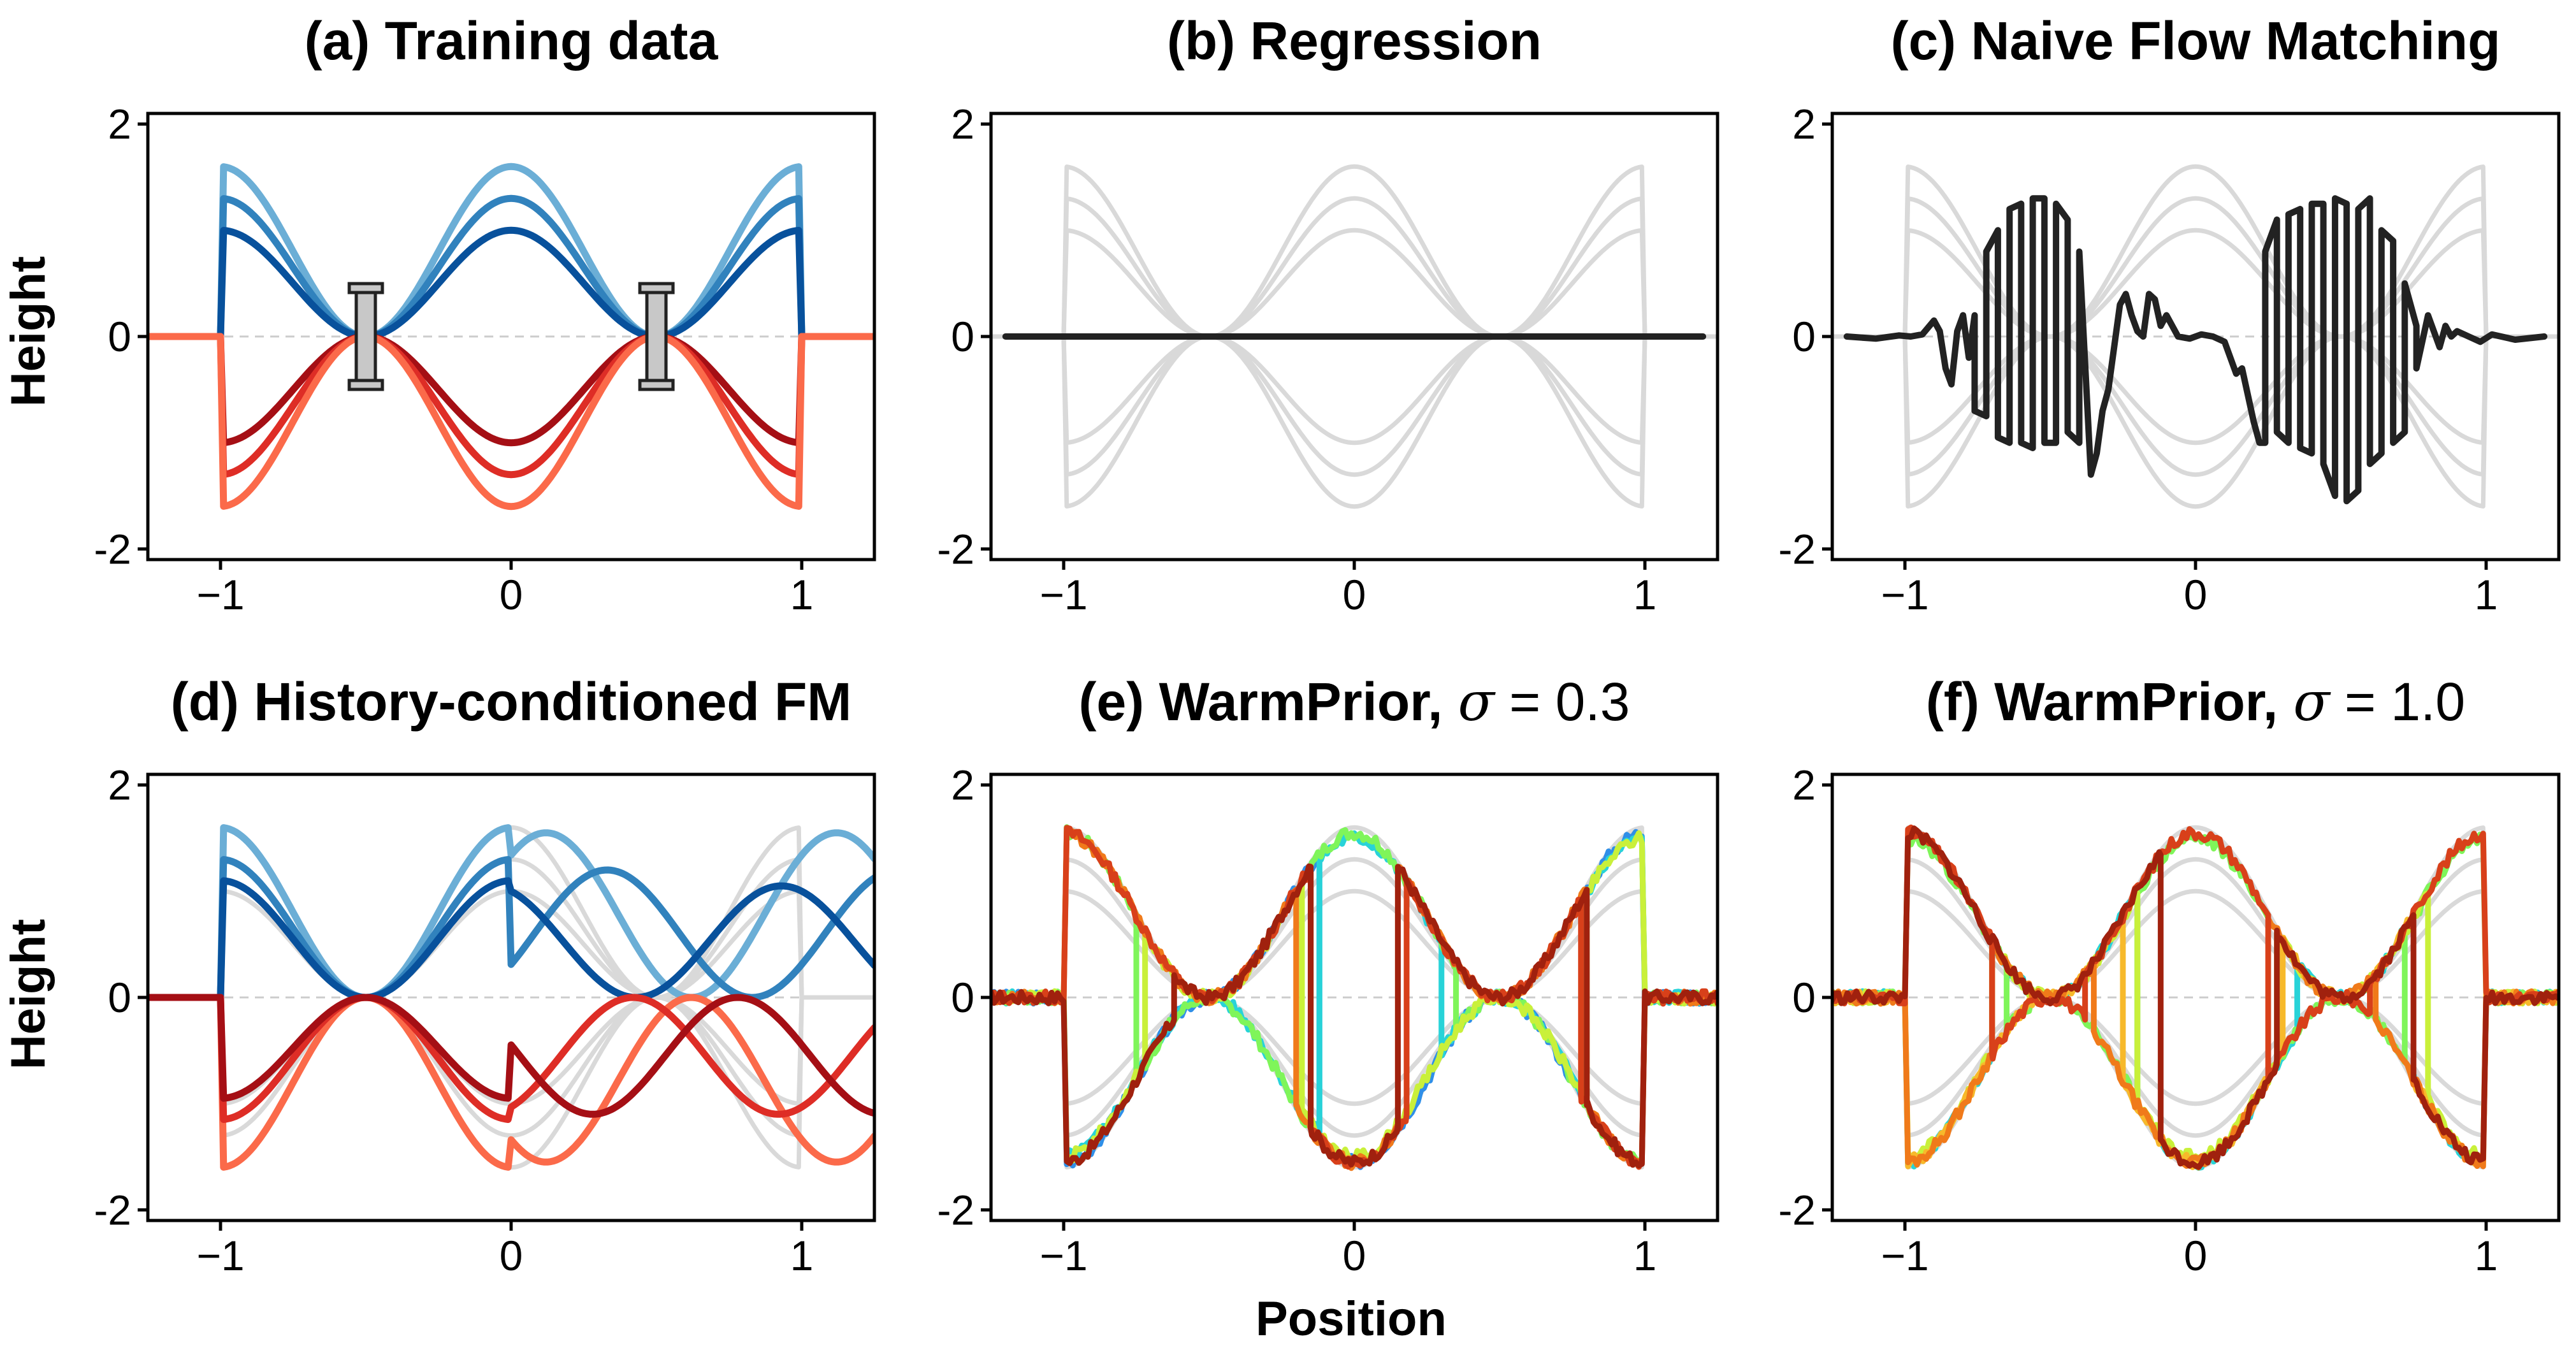 The height and width of the screenshot is (1369, 2576). I want to click on panel-title: (d) History-conditioned FM, so click(511, 702).